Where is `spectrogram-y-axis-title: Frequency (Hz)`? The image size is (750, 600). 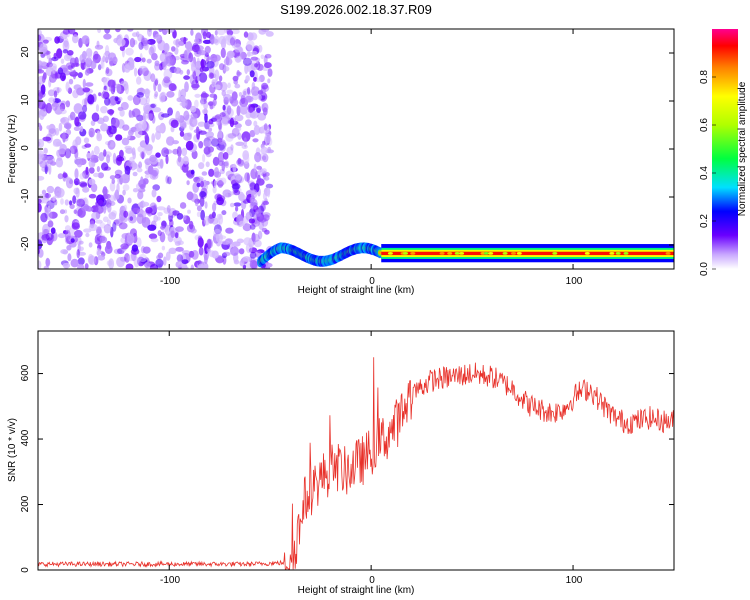
spectrogram-y-axis-title: Frequency (Hz) is located at coordinates (12, 149).